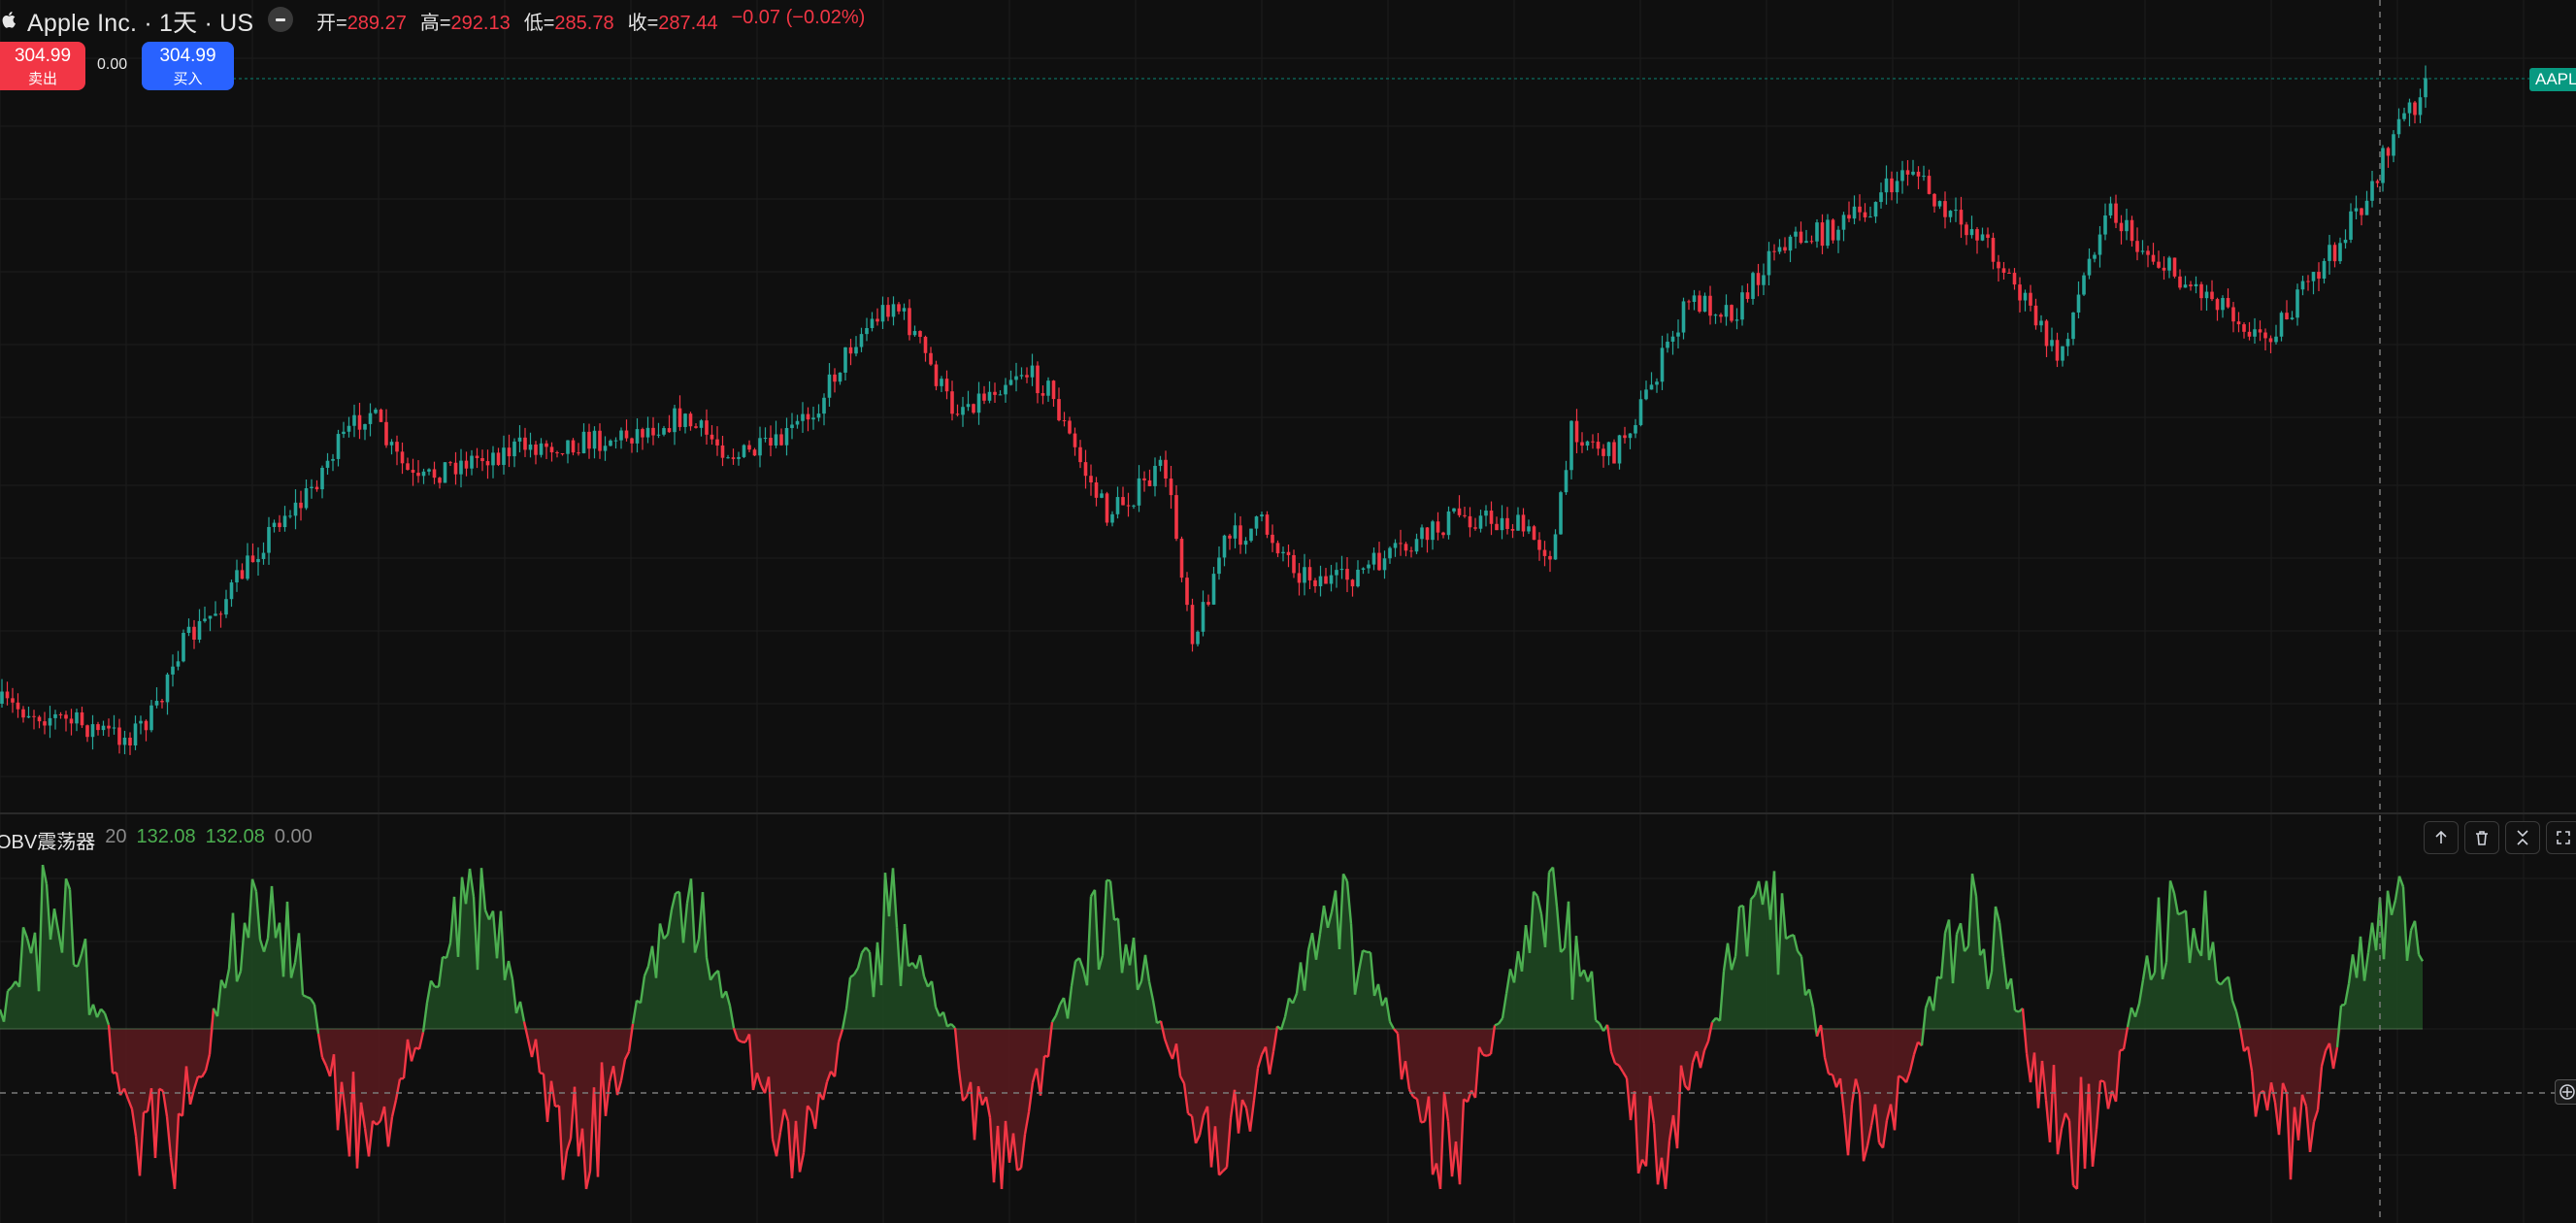 The height and width of the screenshot is (1223, 2576). I want to click on indicator-name: OBV震荡器, so click(48, 842).